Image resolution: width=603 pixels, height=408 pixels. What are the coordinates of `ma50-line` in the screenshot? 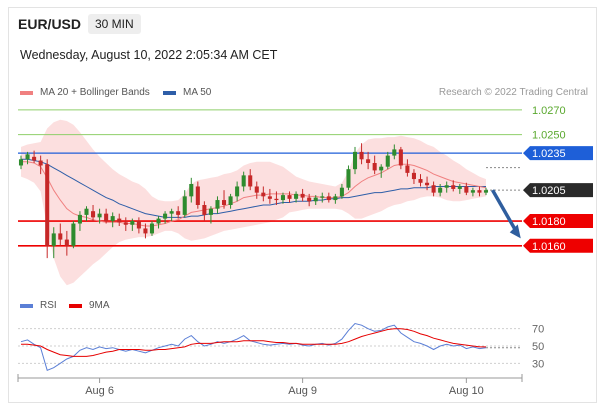 It's located at (253, 188).